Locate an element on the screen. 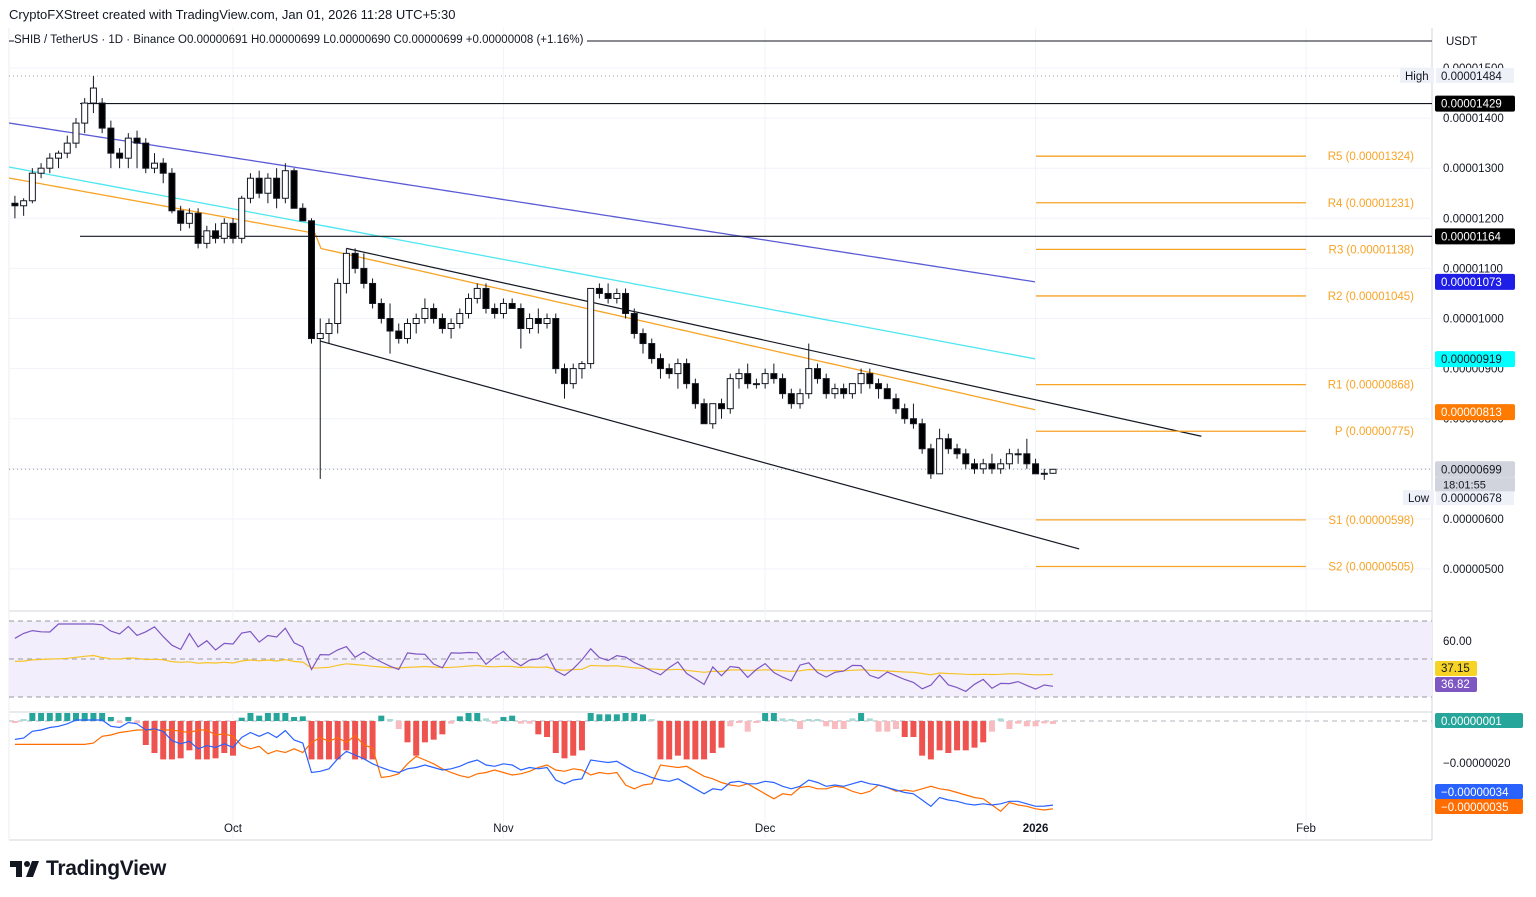 This screenshot has height=897, width=1536. currency-label: USDT is located at coordinates (1461, 42).